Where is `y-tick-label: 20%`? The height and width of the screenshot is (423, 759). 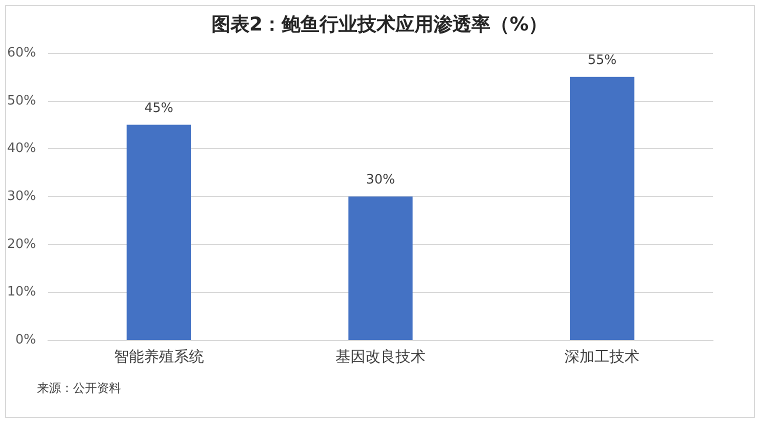
y-tick-label: 20% is located at coordinates (21, 244).